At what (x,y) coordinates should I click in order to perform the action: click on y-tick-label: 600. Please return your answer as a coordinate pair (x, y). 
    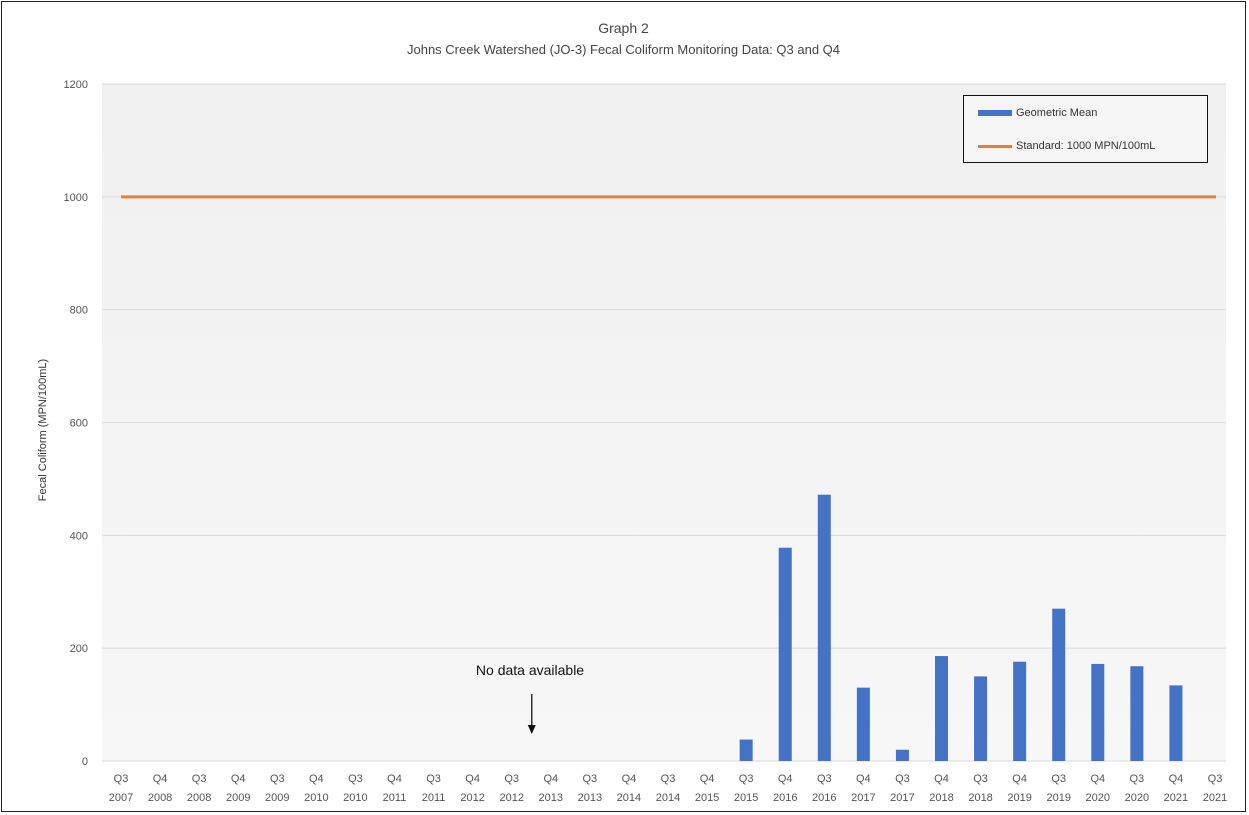
    Looking at the image, I should click on (79, 424).